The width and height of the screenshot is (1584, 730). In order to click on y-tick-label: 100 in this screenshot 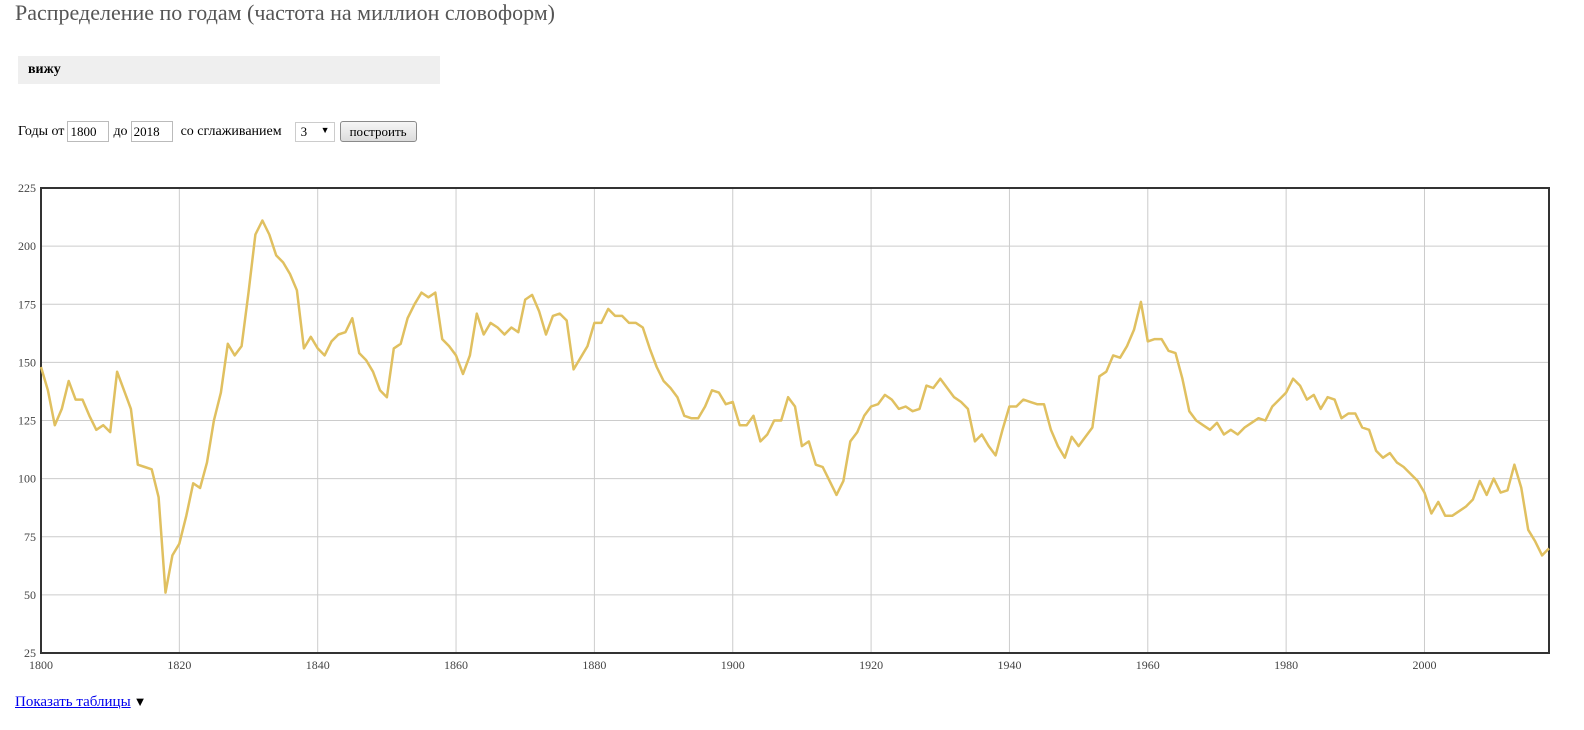, I will do `click(27, 479)`.